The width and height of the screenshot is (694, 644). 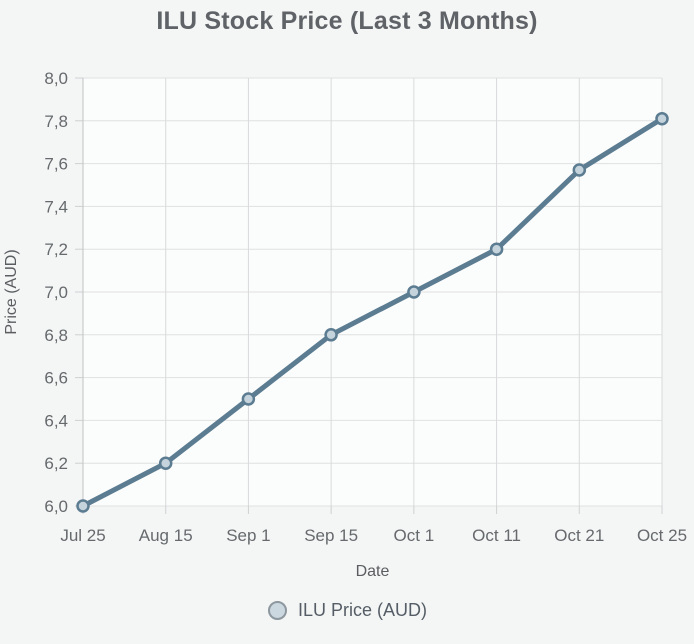 I want to click on legend: ILU Price (AUD), so click(x=347, y=610).